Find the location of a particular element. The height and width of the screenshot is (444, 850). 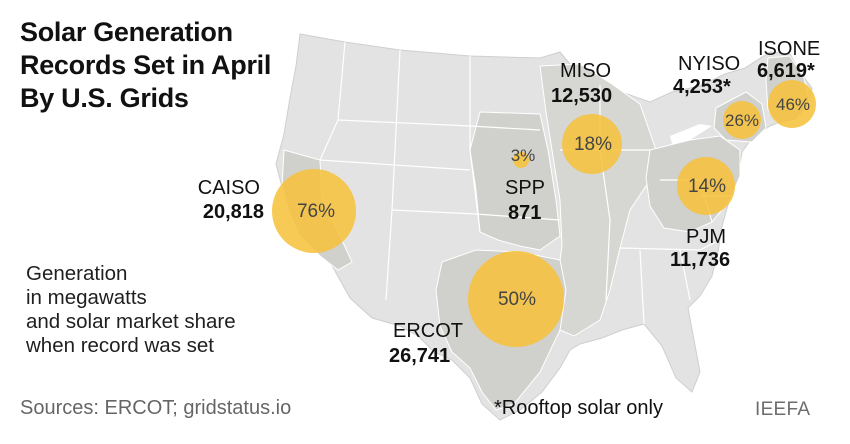

miso-generation: 12,530 is located at coordinates (582, 96).